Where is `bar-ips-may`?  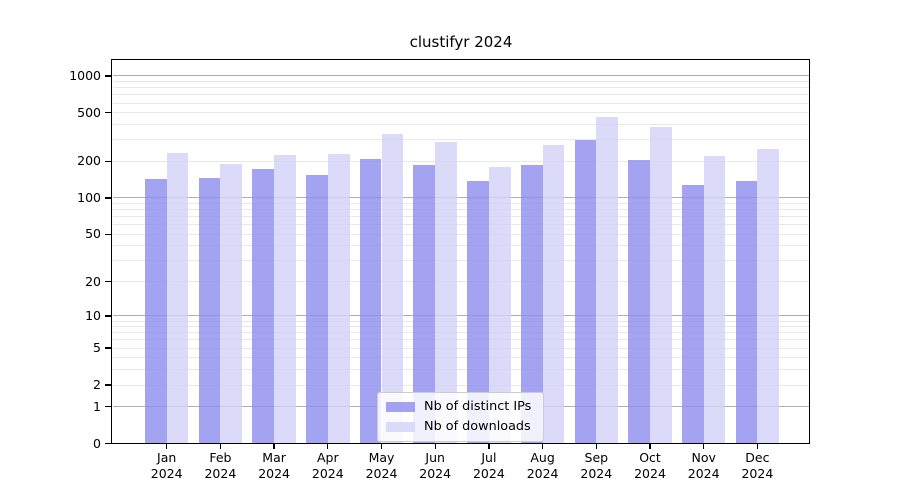
bar-ips-may is located at coordinates (370, 301).